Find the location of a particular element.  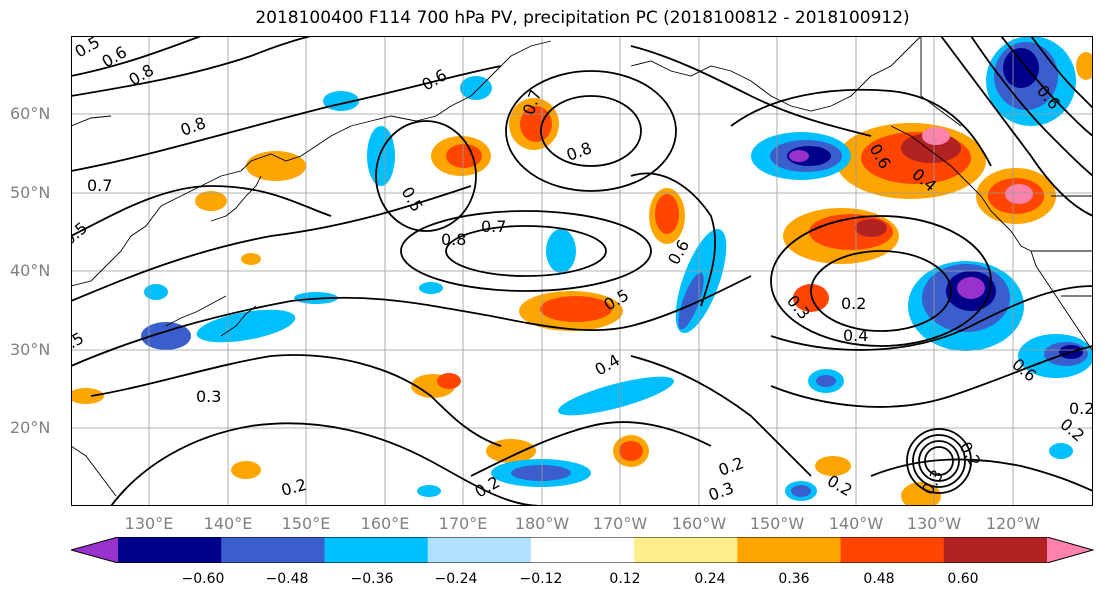

lon-label: 160°E is located at coordinates (385, 523).